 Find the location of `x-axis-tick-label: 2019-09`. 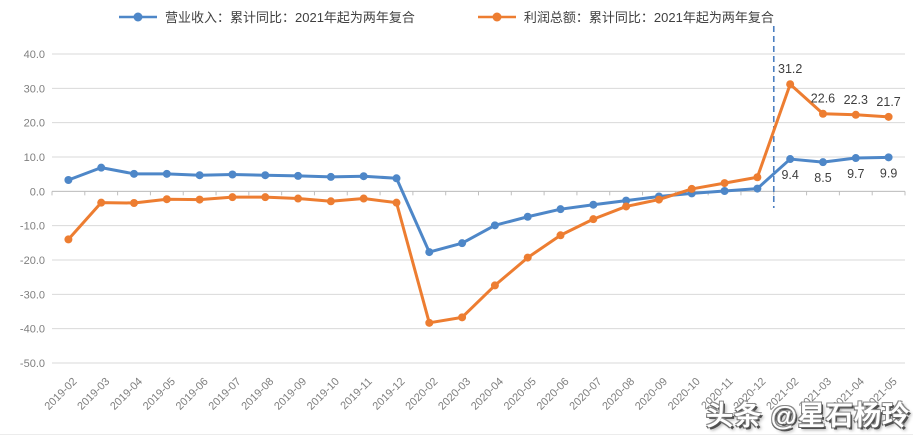

x-axis-tick-label: 2019-09 is located at coordinates (290, 394).